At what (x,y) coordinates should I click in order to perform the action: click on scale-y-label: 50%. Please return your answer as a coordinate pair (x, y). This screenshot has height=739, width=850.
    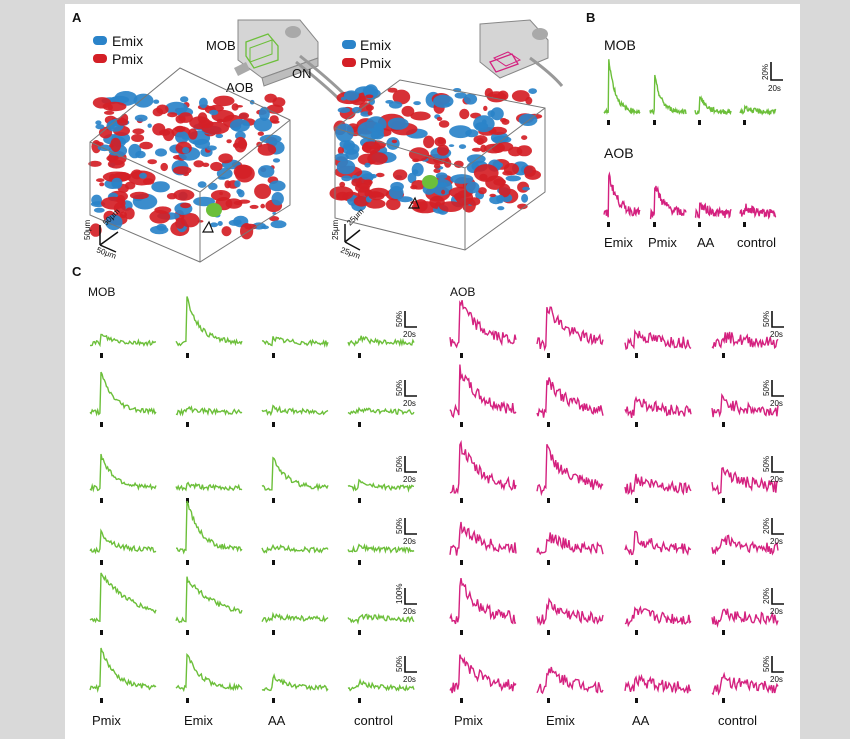
    Looking at the image, I should click on (399, 388).